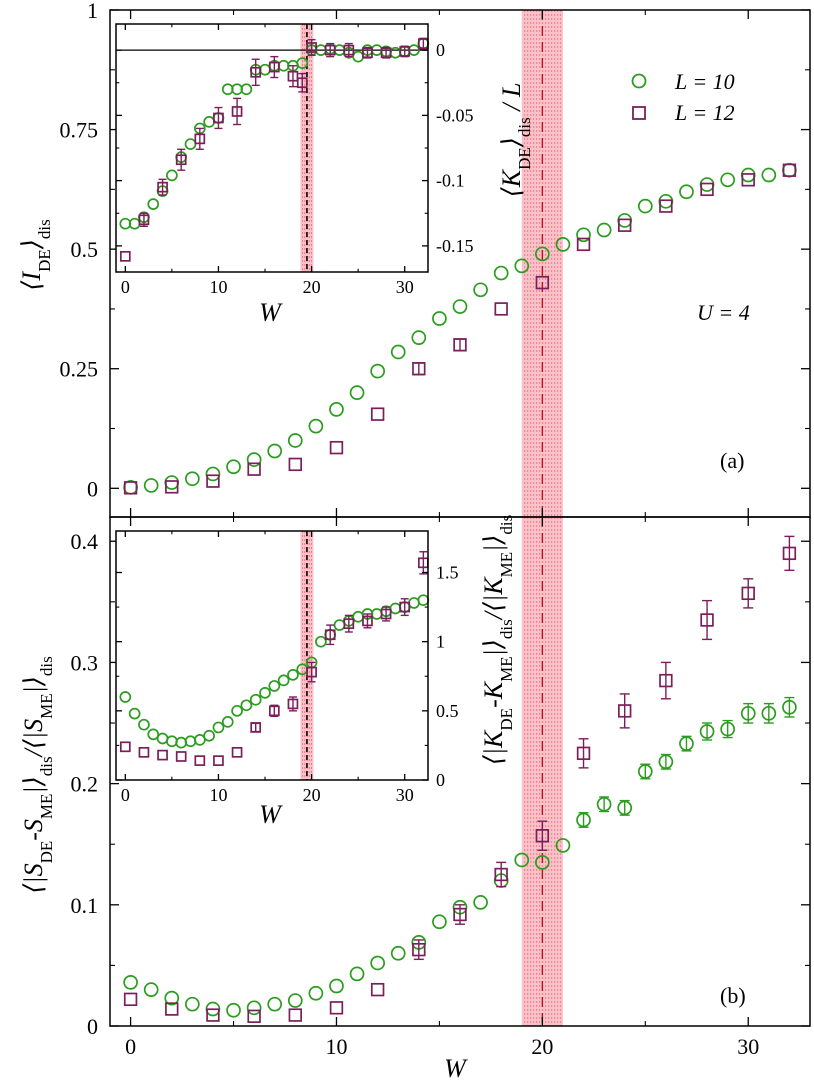 Image resolution: width=814 pixels, height=1084 pixels. What do you see at coordinates (639, 81) in the screenshot?
I see `legend-marker-l10` at bounding box center [639, 81].